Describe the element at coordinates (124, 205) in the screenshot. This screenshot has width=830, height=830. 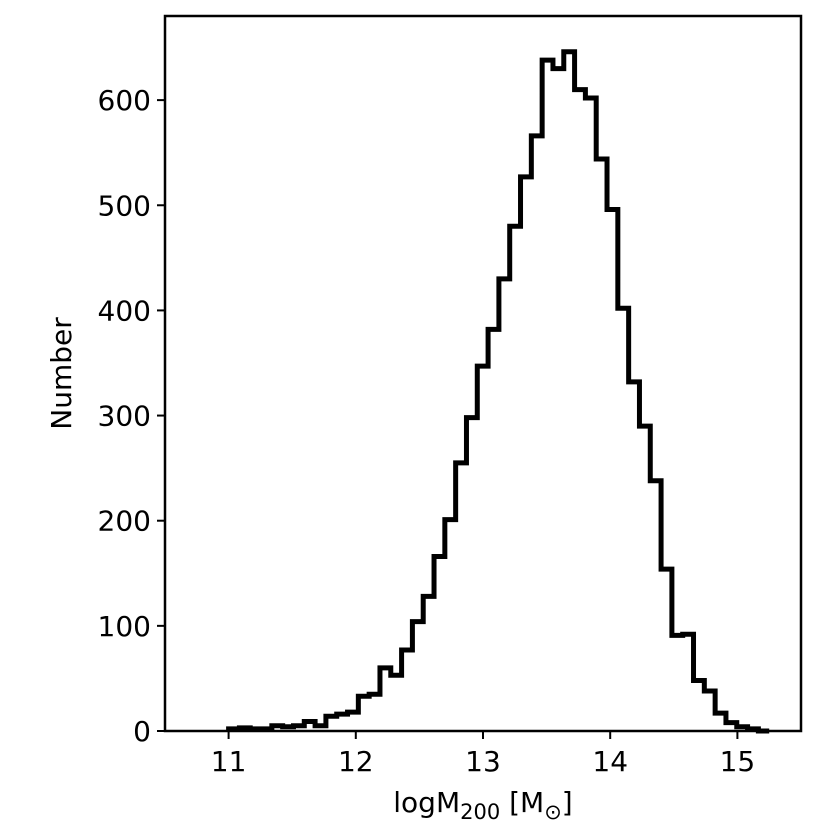
I see `y-tick-label: 500` at that location.